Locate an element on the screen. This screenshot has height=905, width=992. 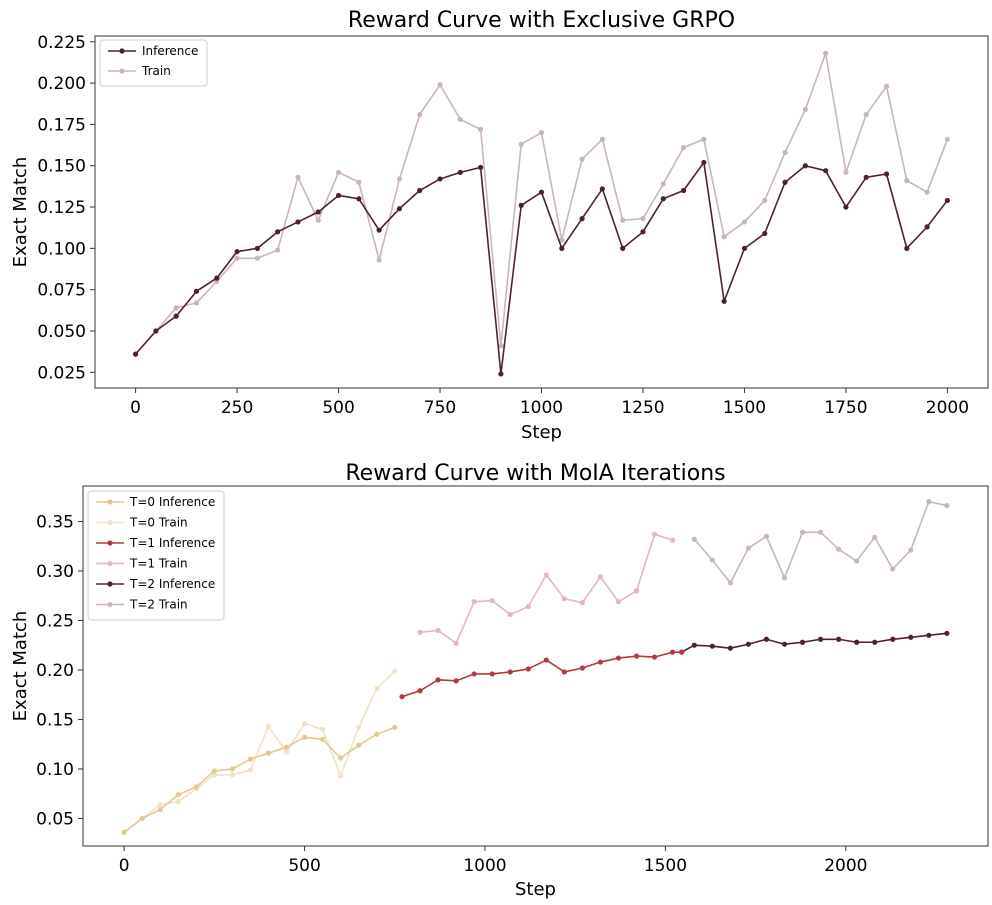
x-tick-label: 1250 is located at coordinates (642, 408).